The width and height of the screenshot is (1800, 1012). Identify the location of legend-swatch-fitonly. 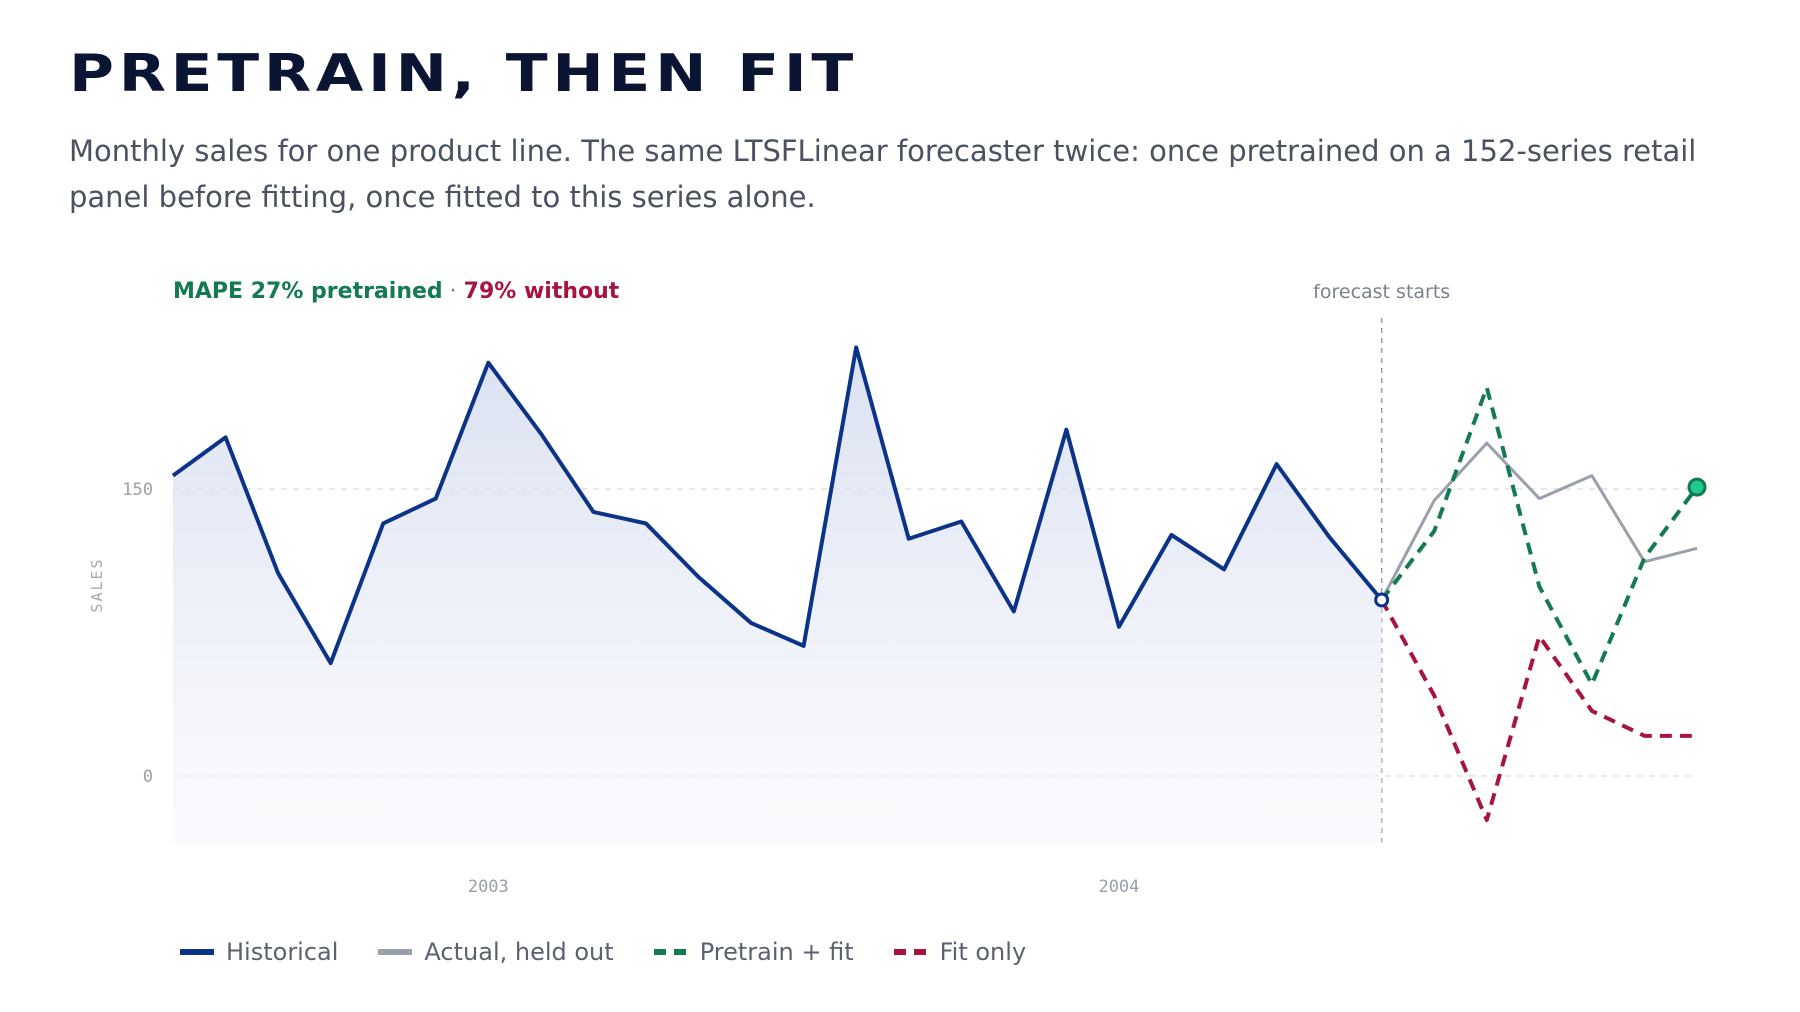
(910, 952).